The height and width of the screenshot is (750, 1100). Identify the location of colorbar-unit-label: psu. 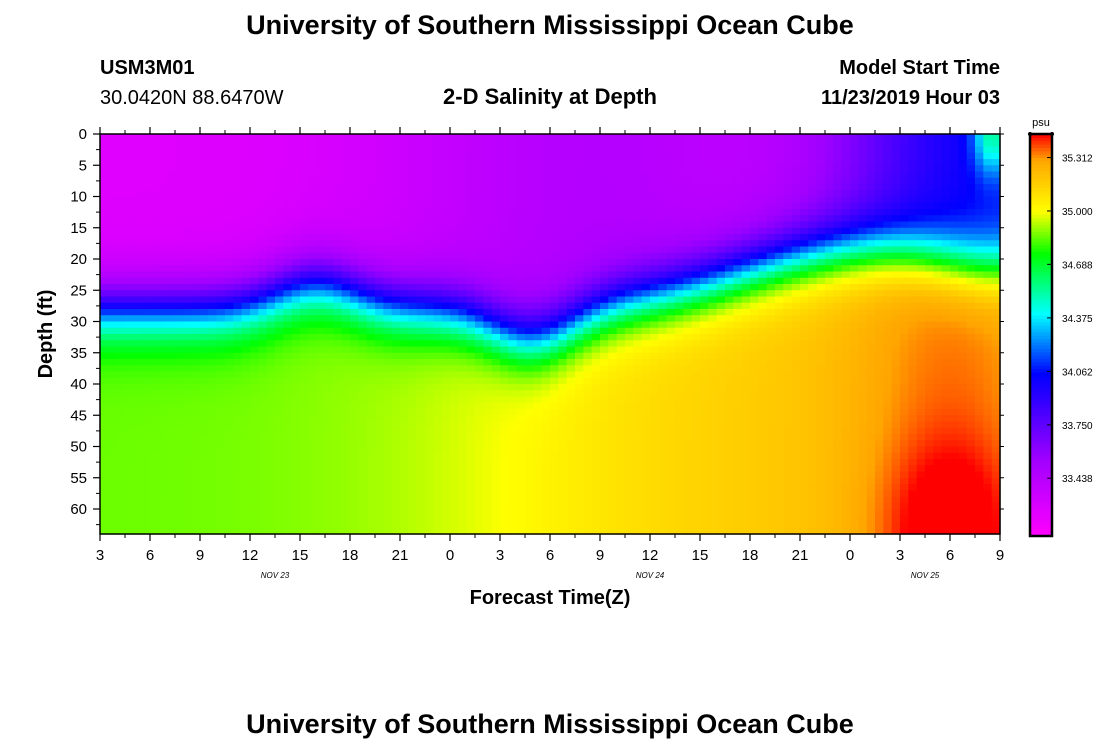
(1041, 123).